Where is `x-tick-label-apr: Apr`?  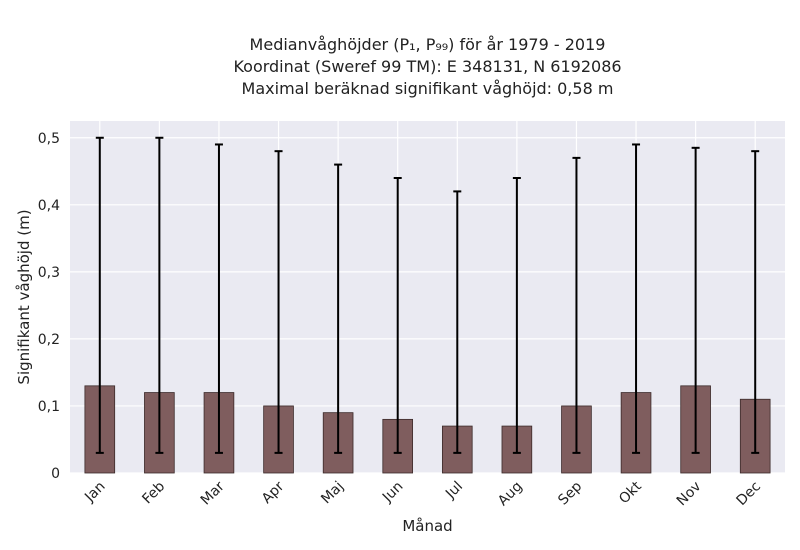
x-tick-label-apr: Apr is located at coordinates (273, 492).